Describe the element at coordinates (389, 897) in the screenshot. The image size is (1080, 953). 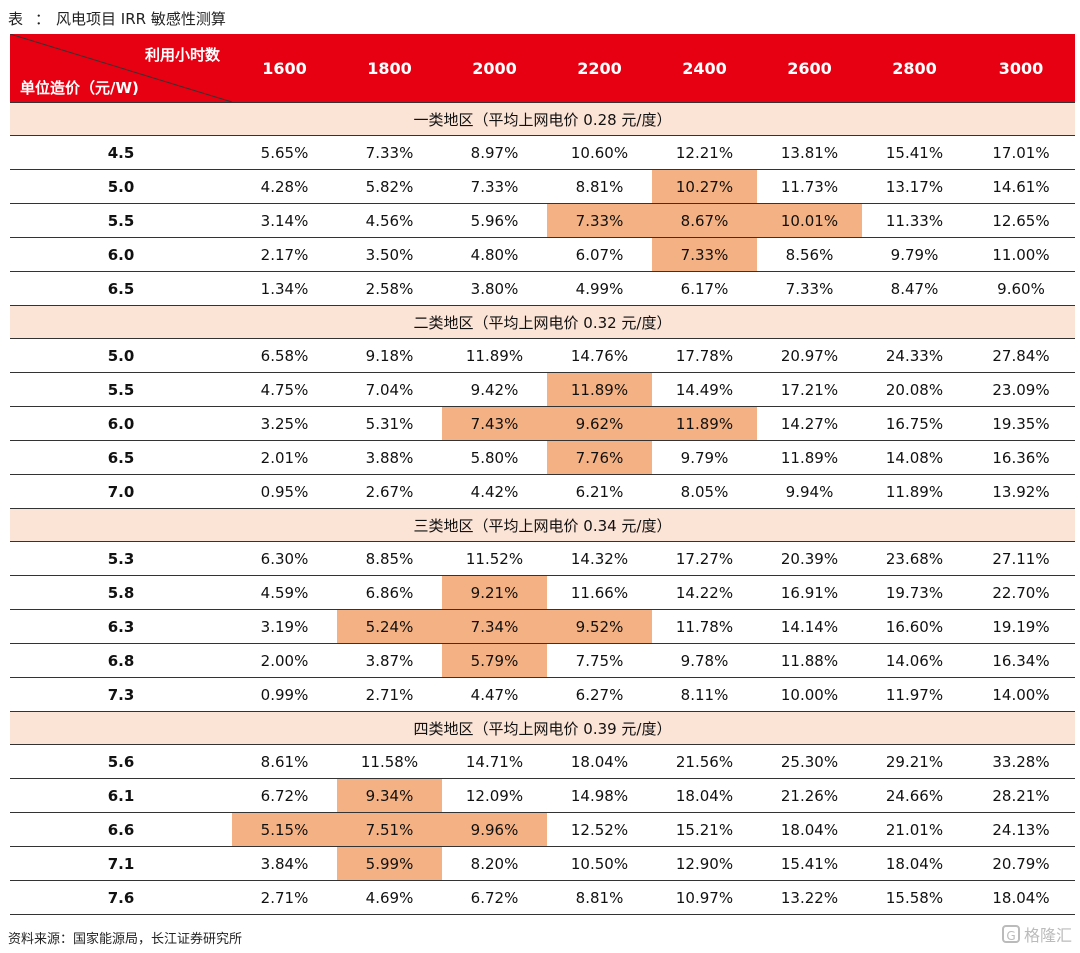
I see `irr-value-cell: 4.69%` at that location.